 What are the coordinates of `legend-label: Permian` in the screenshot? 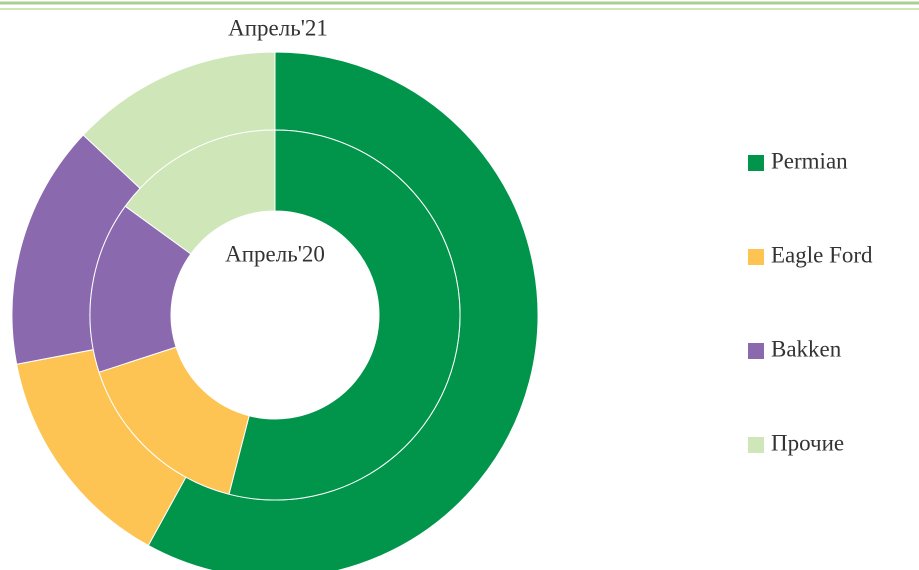 It's located at (809, 160).